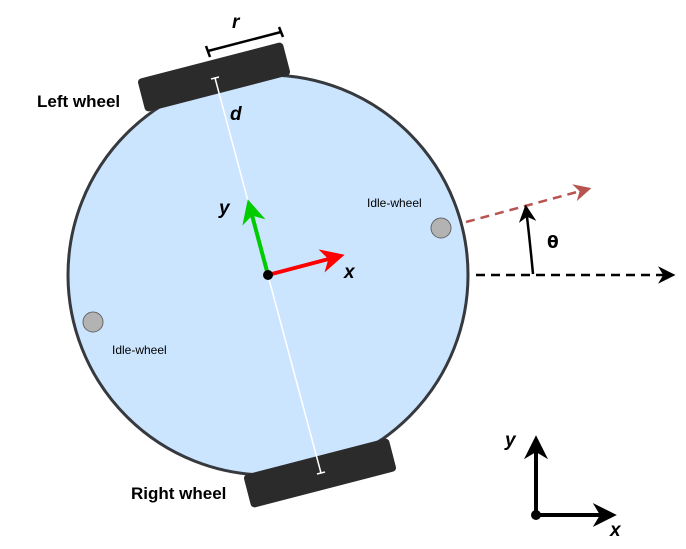 This screenshot has height=549, width=686. I want to click on idle-wheel-right-label: Idle-wheel, so click(394, 203).